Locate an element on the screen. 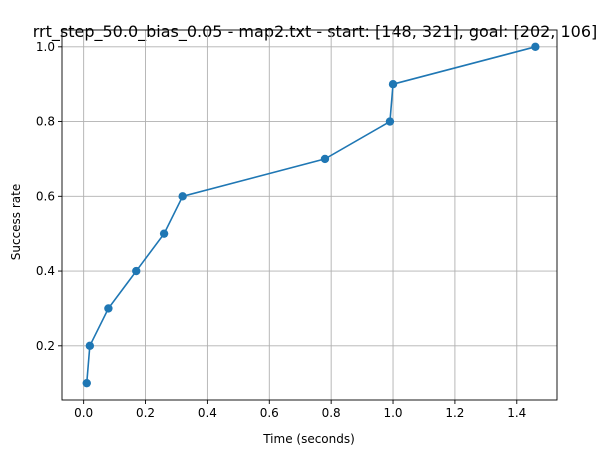 This screenshot has width=612, height=455. x-axis-label: Time (seconds) is located at coordinates (308, 439).